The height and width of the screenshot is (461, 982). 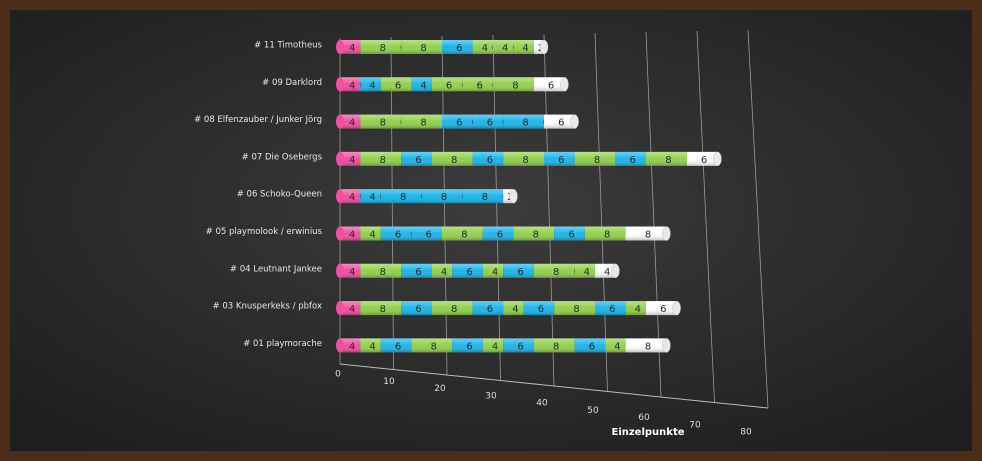 I want to click on y-tick-label: # 01 playmorache, so click(x=282, y=344).